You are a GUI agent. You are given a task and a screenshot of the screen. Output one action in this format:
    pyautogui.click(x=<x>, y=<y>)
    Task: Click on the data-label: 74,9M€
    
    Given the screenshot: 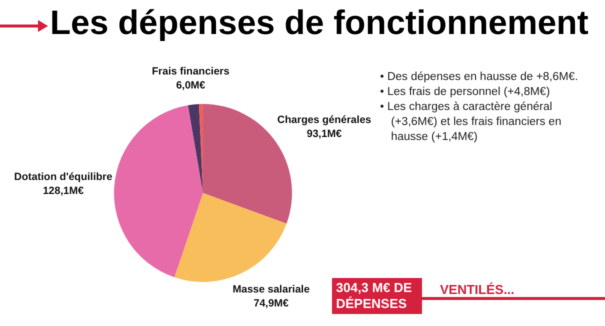 What is the action you would take?
    pyautogui.click(x=271, y=304)
    